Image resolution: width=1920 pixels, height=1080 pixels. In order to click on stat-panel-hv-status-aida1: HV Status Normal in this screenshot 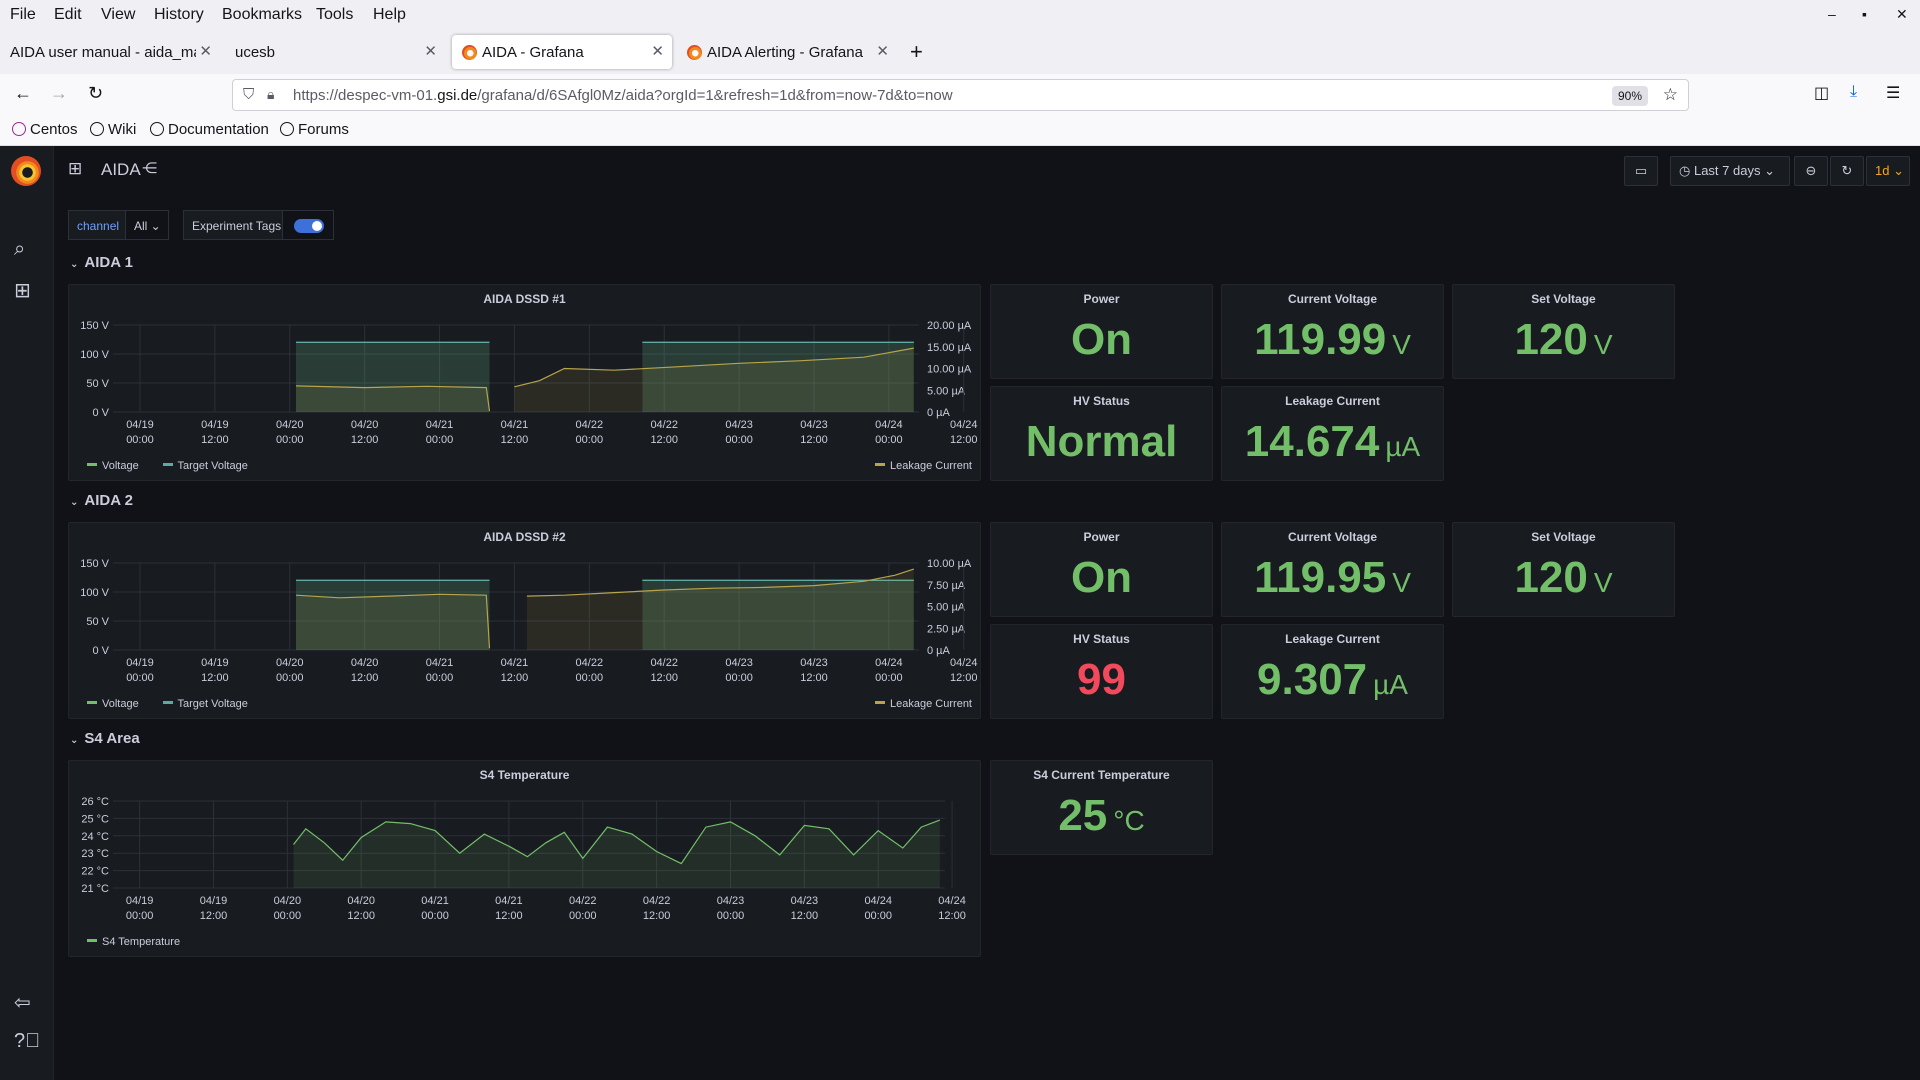, I will do `click(1101, 433)`.